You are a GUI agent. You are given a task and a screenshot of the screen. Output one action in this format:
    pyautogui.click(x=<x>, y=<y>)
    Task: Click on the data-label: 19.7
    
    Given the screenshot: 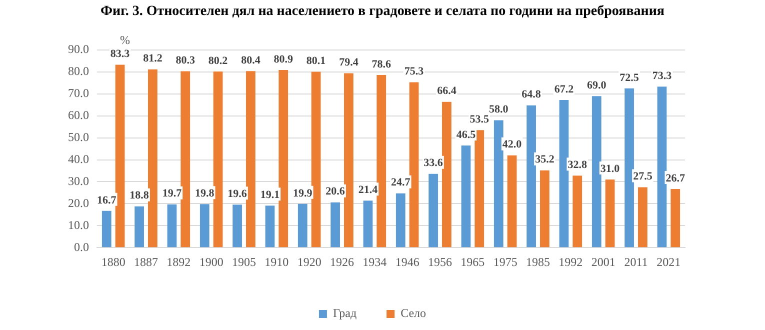 What is the action you would take?
    pyautogui.click(x=172, y=194)
    